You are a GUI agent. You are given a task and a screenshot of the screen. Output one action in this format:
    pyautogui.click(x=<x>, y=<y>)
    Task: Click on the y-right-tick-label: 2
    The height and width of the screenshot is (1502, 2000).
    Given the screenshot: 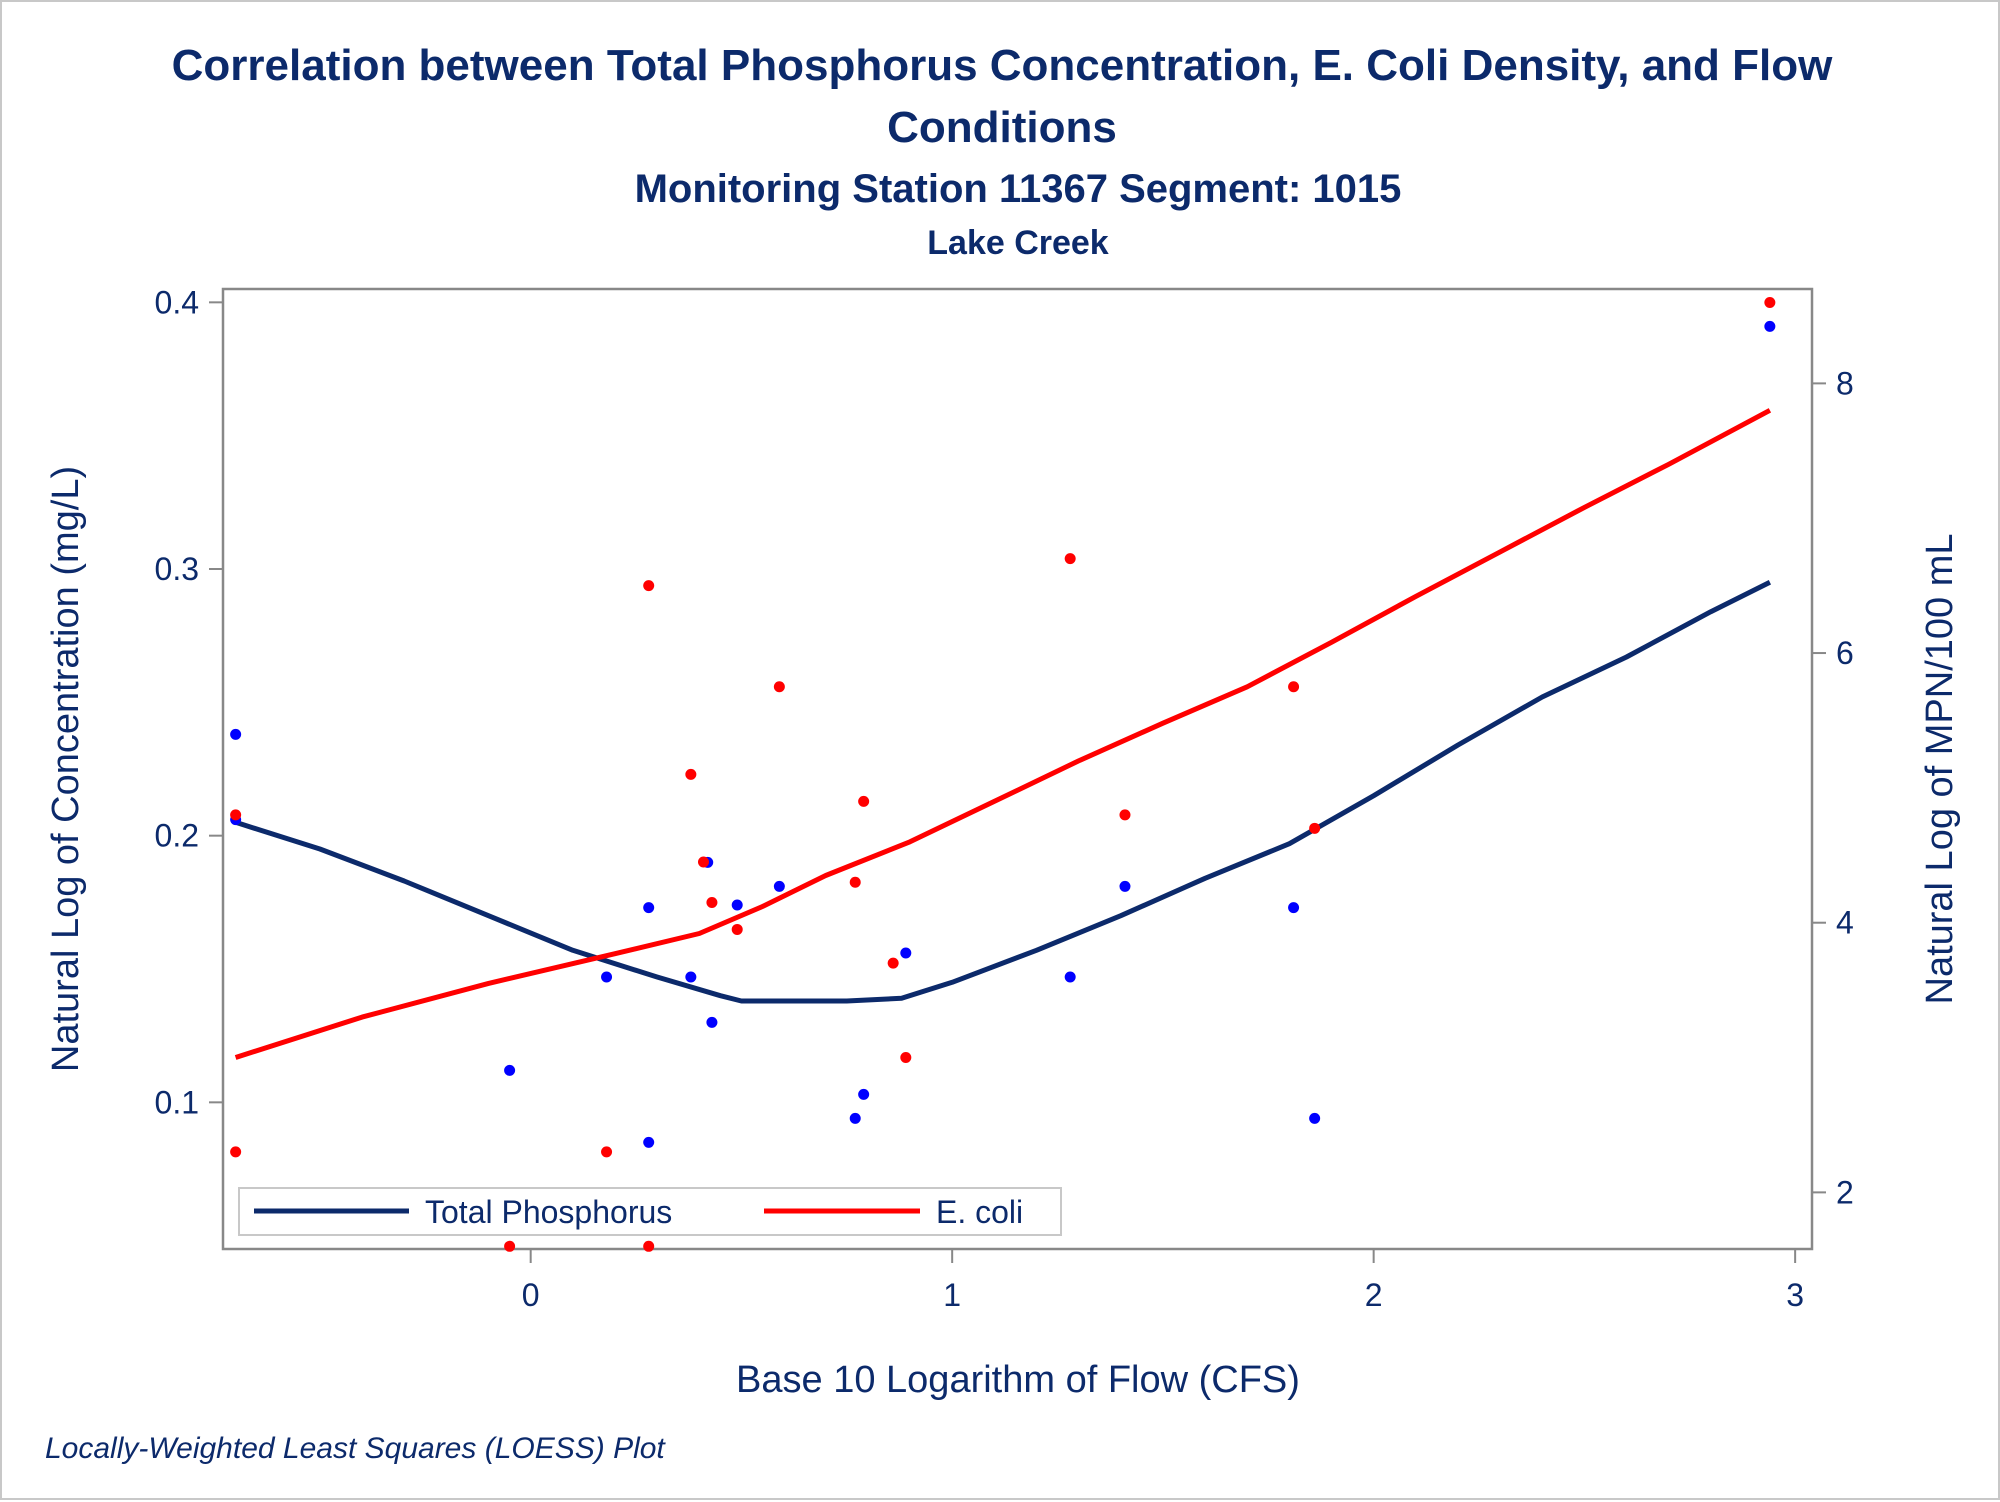 What is the action you would take?
    pyautogui.click(x=1845, y=1192)
    